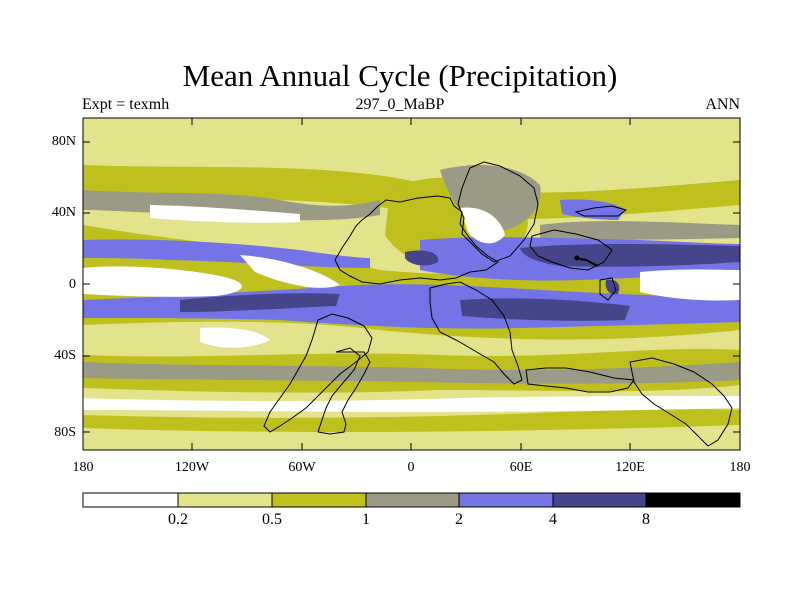  What do you see at coordinates (646, 519) in the screenshot?
I see `colorbar-label: 8` at bounding box center [646, 519].